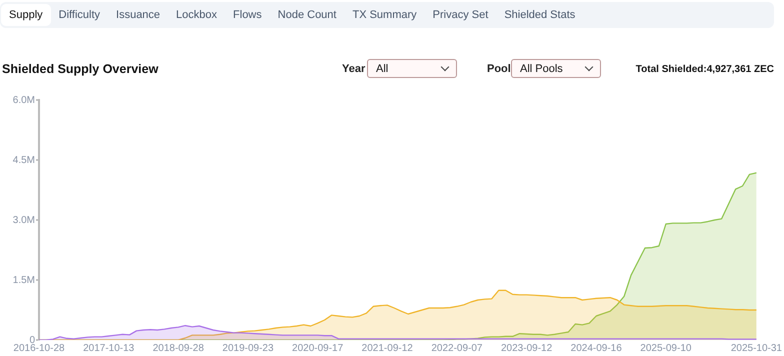 The height and width of the screenshot is (356, 784). Describe the element at coordinates (756, 348) in the screenshot. I see `x-tick-label: 2025-10-31` at that location.